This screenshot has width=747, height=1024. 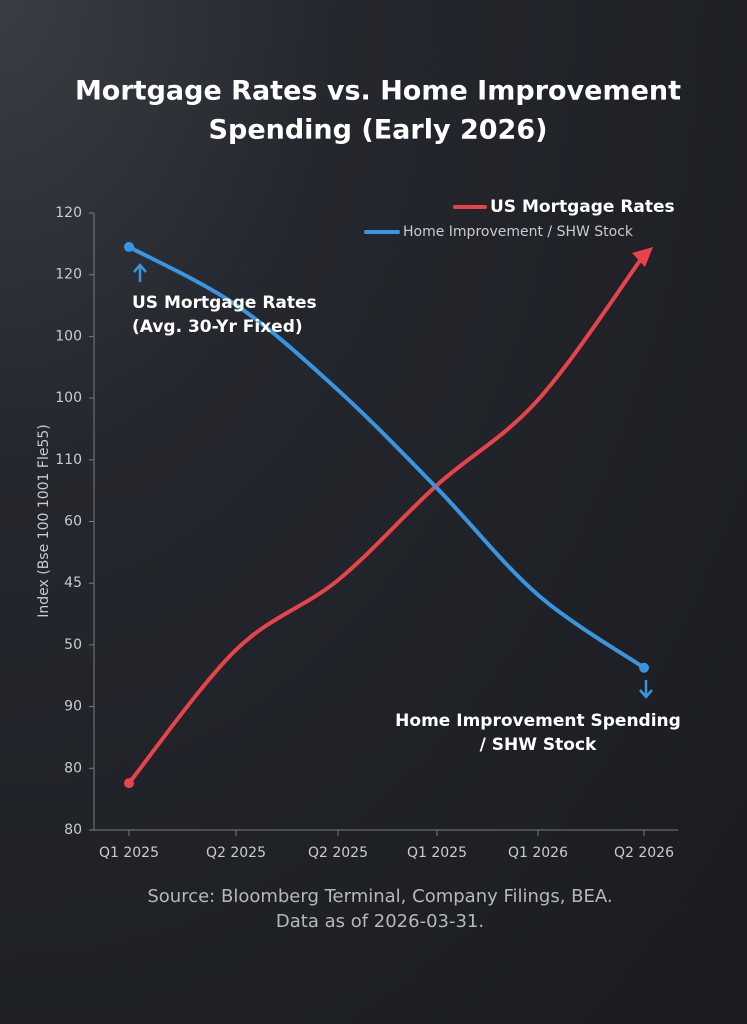 What do you see at coordinates (73, 707) in the screenshot?
I see `y-tick-label: 90` at bounding box center [73, 707].